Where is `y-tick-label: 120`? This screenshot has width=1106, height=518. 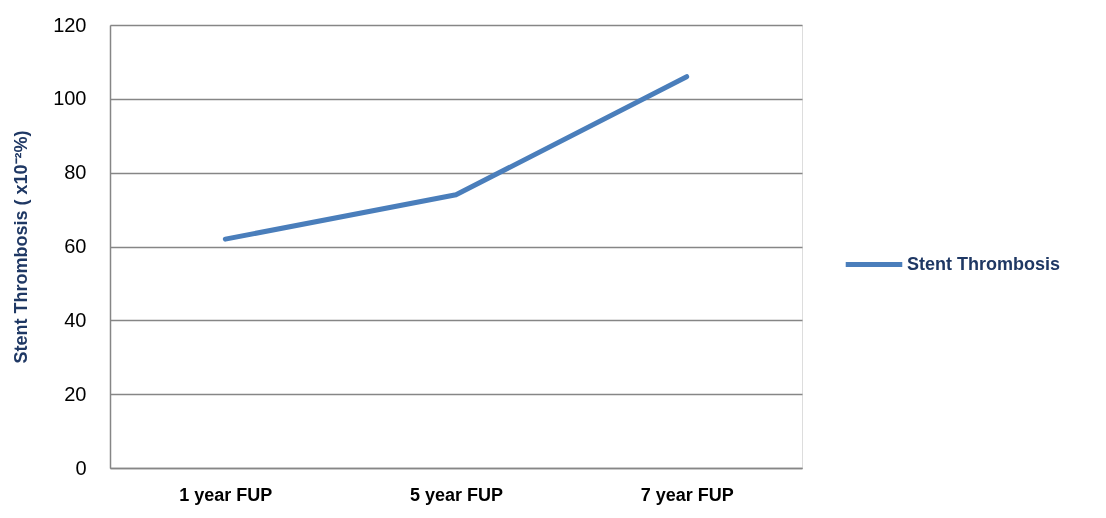 y-tick-label: 120 is located at coordinates (70, 24).